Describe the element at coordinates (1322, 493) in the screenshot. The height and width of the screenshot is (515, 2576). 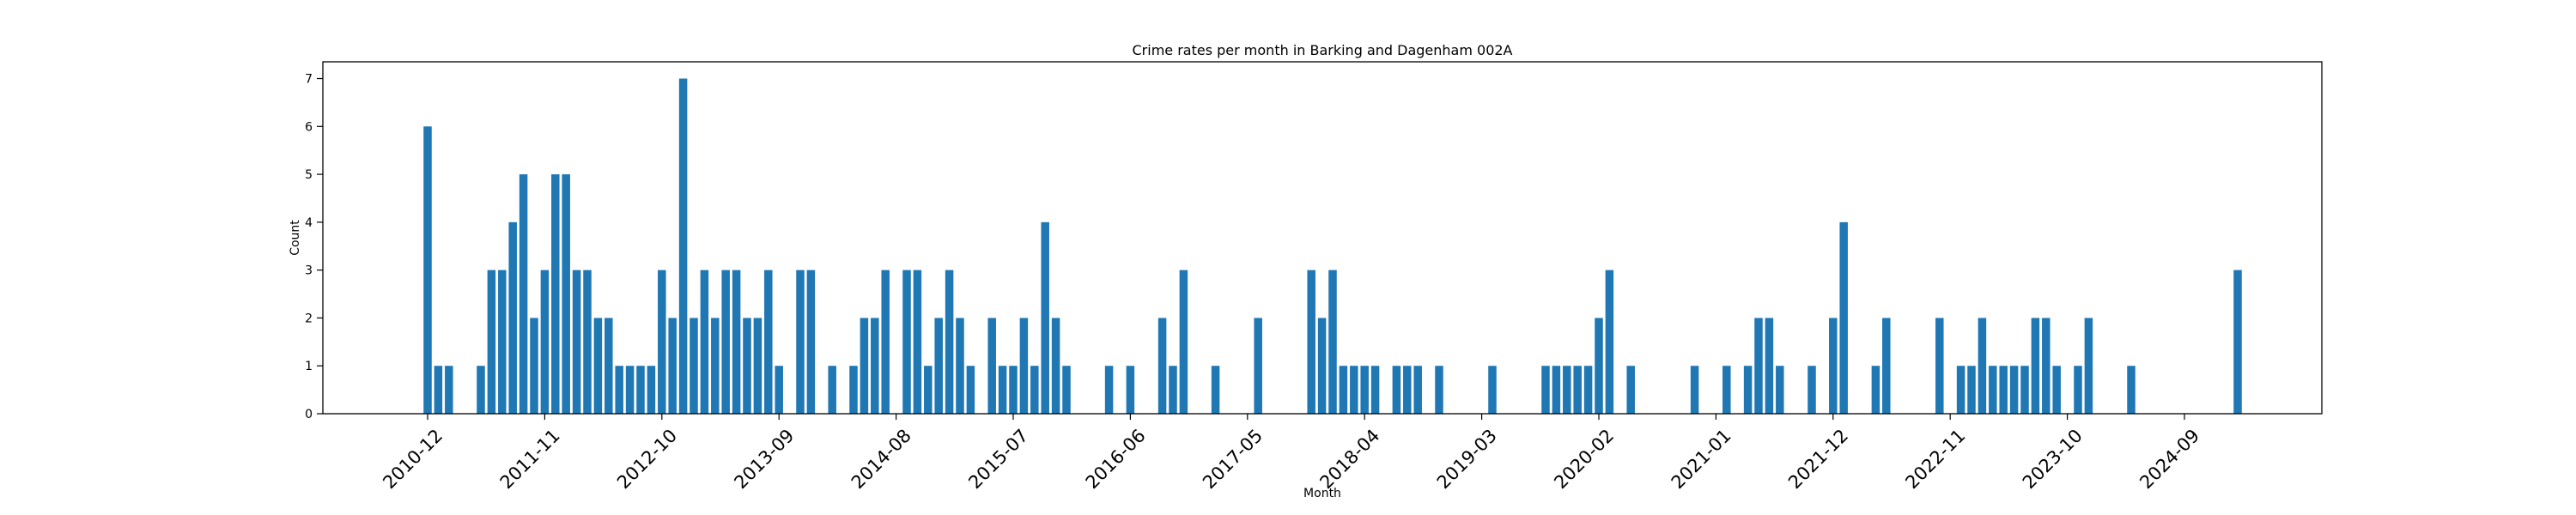
I see `x-axis-label: Month` at that location.